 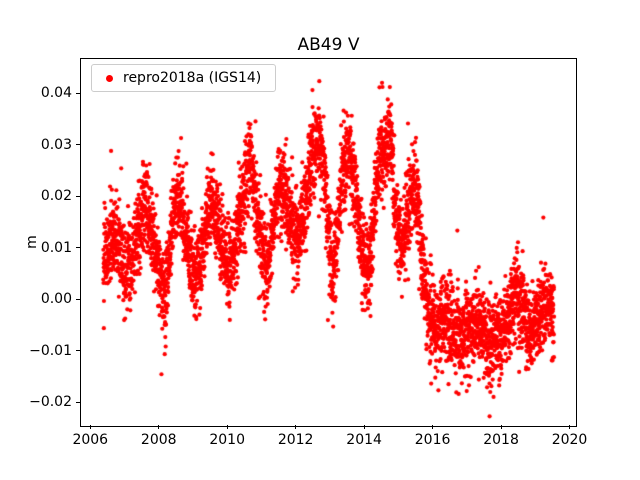 What do you see at coordinates (227, 440) in the screenshot?
I see `x-tick-label: 2010` at bounding box center [227, 440].